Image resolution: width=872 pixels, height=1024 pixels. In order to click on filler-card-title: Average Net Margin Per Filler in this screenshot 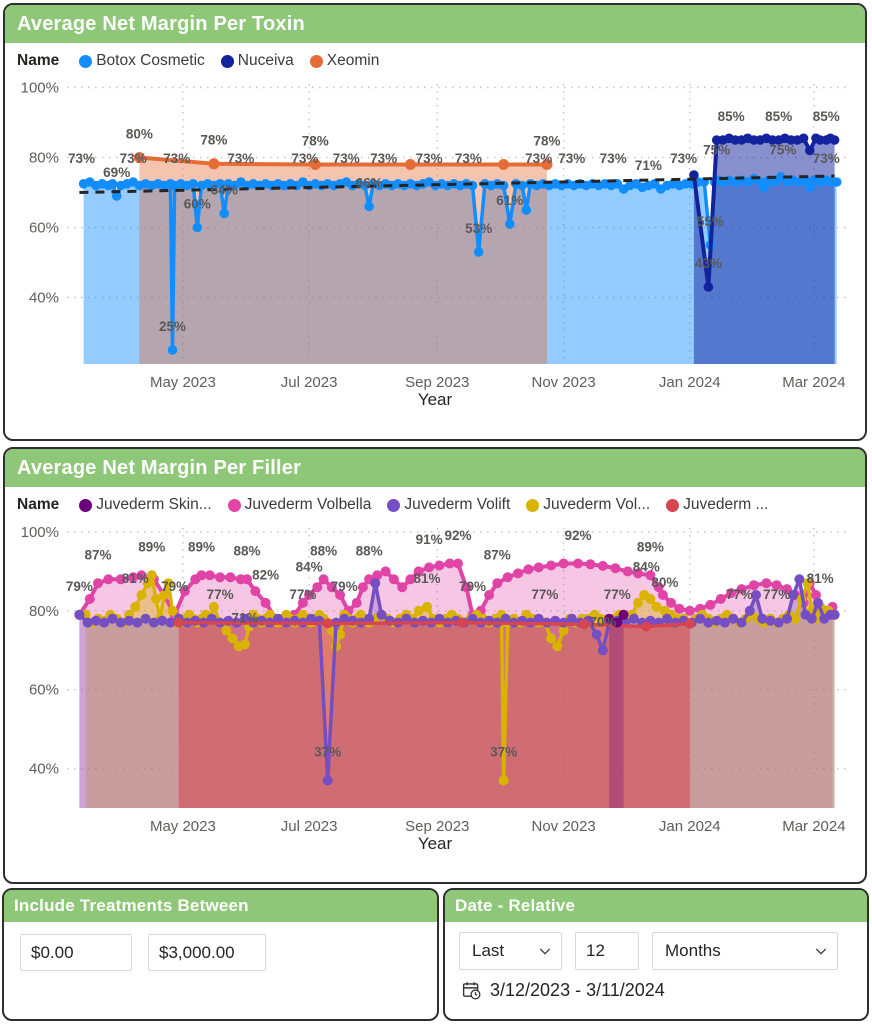, I will do `click(435, 468)`.